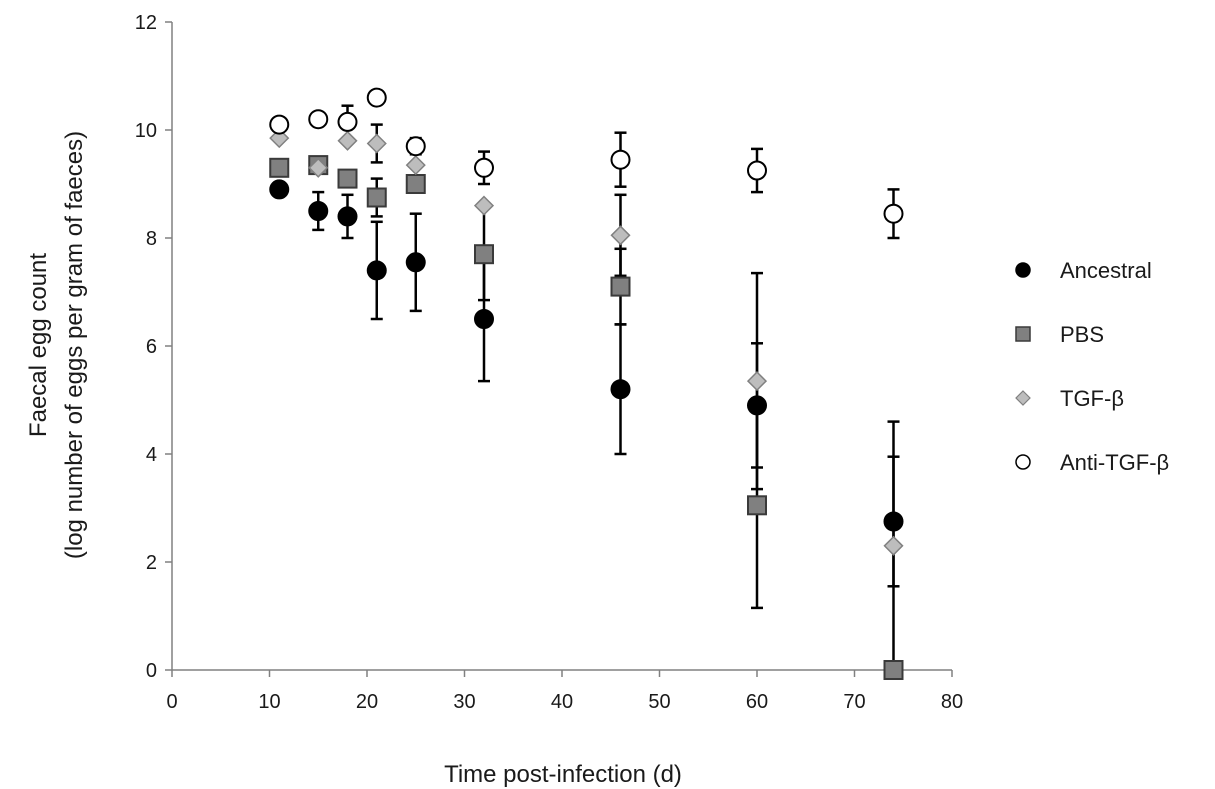  I want to click on legend: Ancestral PBS TGF-β Anti-TGF-β, so click(1092, 366).